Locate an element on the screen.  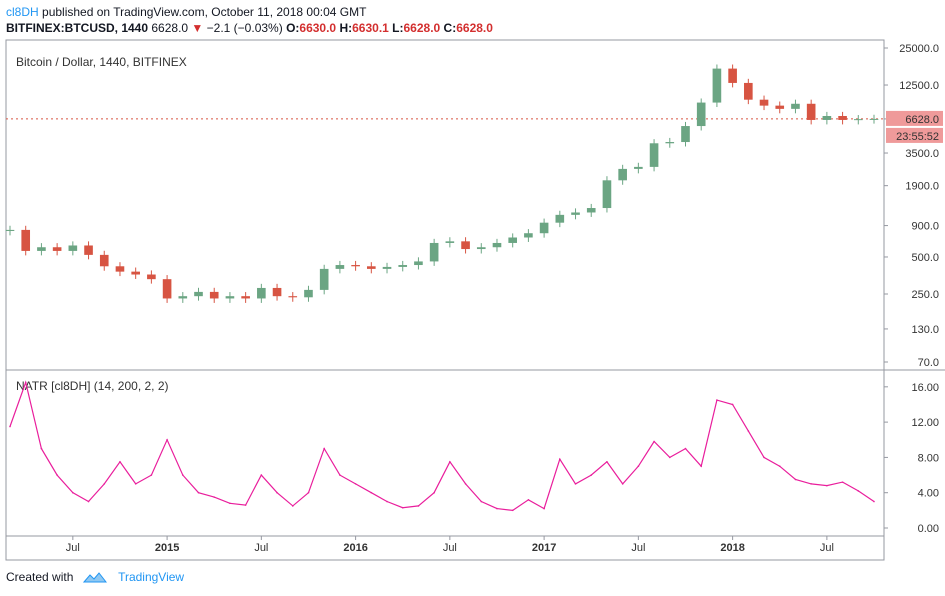
tradingview-logo-icon is located at coordinates (94, 578).